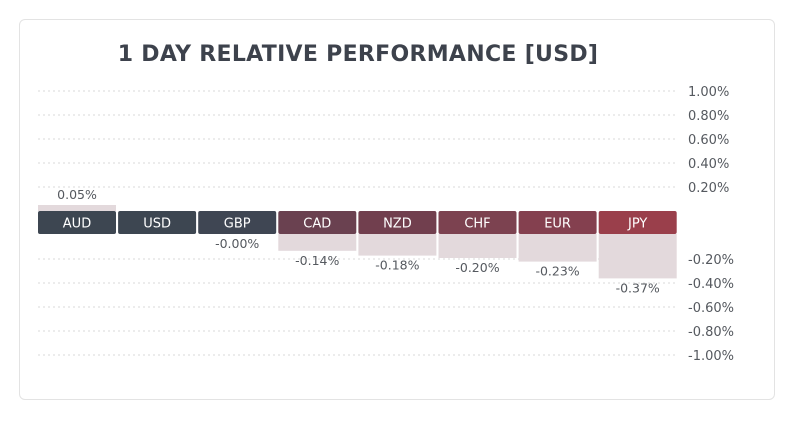 The height and width of the screenshot is (421, 800). Describe the element at coordinates (557, 271) in the screenshot. I see `data-label: -0.23%` at that location.